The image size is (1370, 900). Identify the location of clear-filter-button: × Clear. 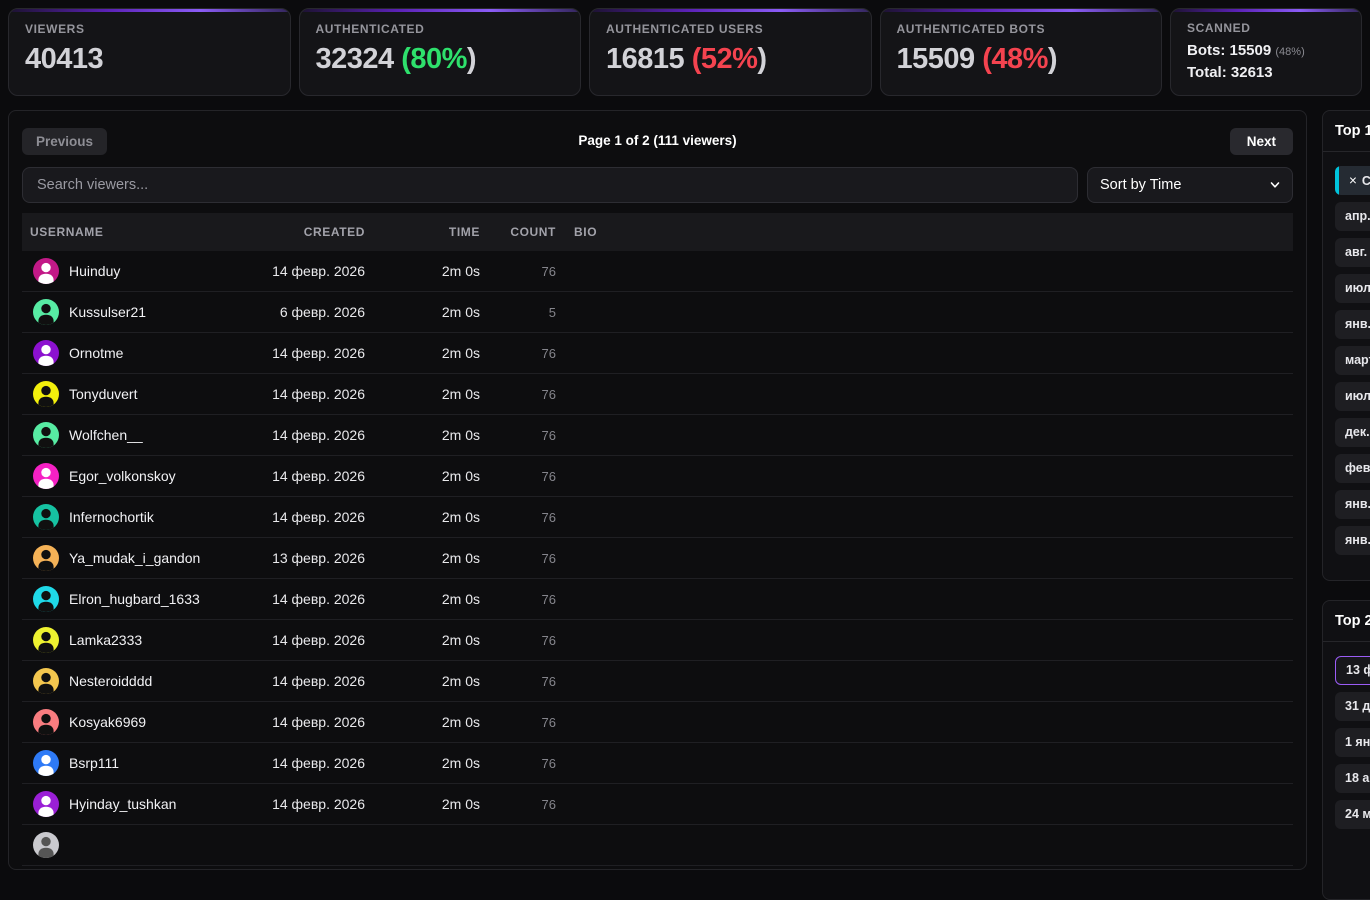
(1352, 180).